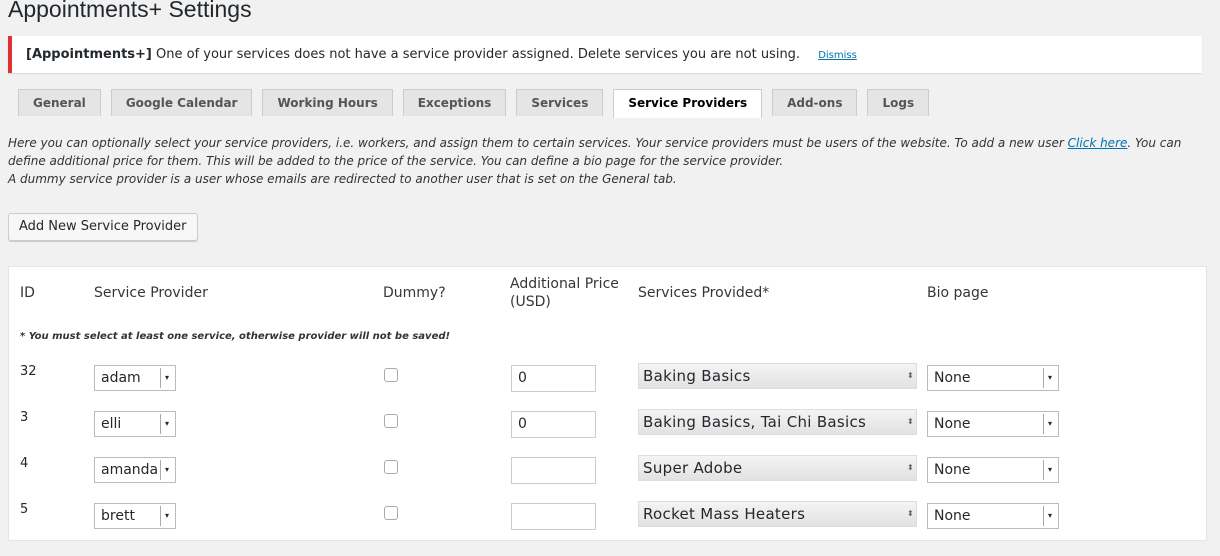  Describe the element at coordinates (135, 424) in the screenshot. I see `provider-select: elli ▾` at that location.